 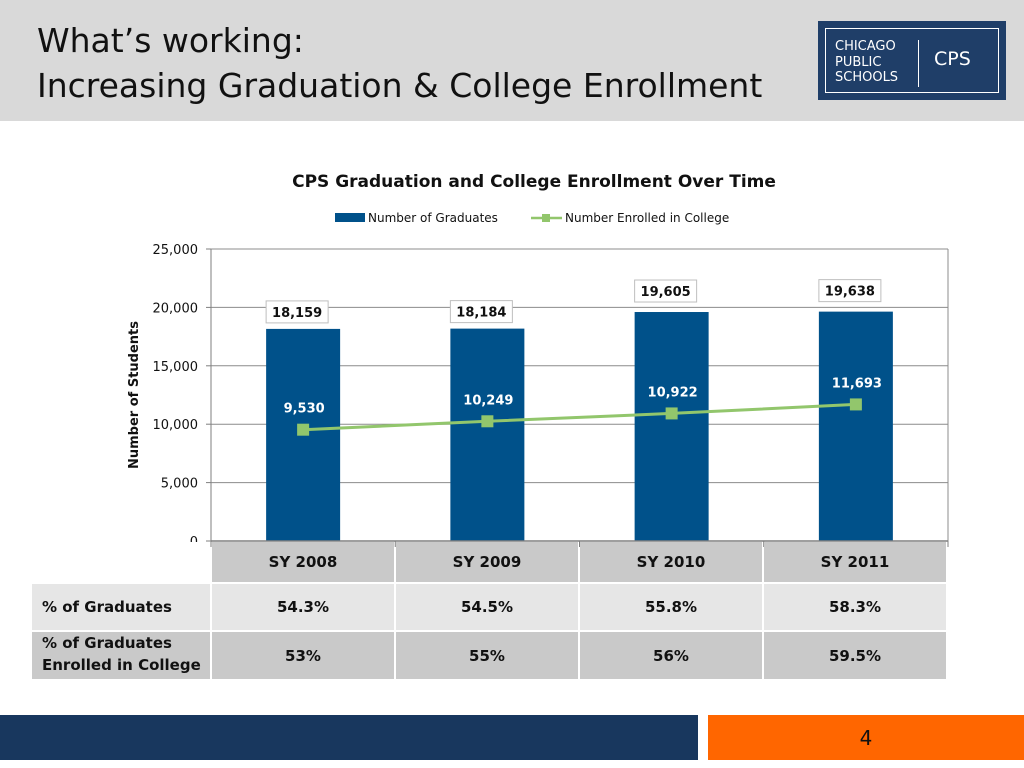 What do you see at coordinates (673, 392) in the screenshot?
I see `line-data-label: 10,922` at bounding box center [673, 392].